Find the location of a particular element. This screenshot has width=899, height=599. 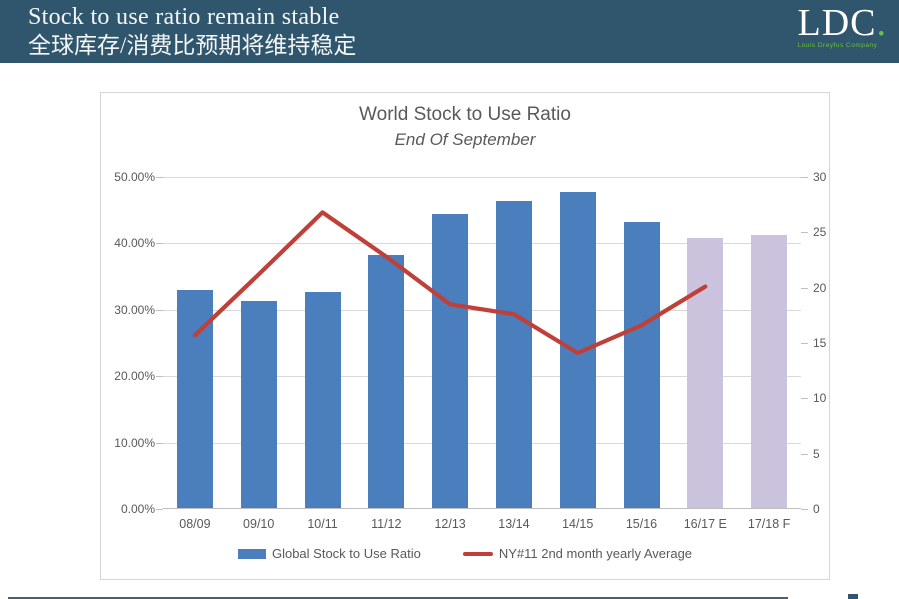

y-axis-label-left: 30.00% is located at coordinates (134, 309).